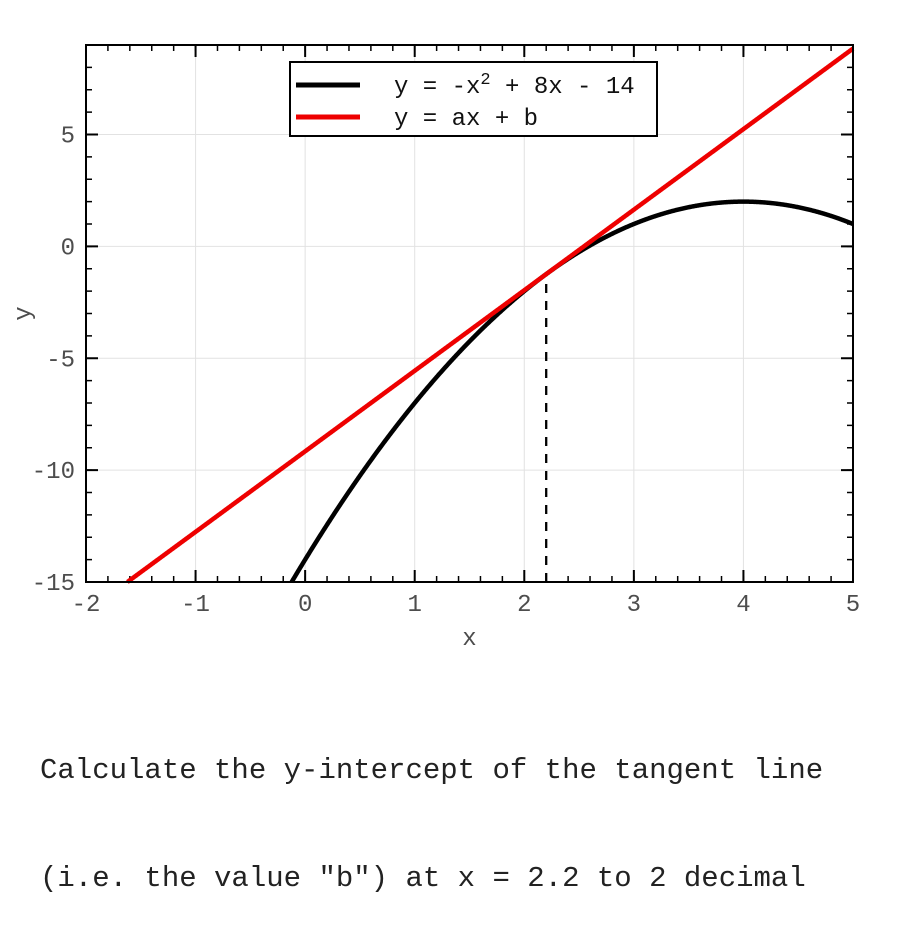 The width and height of the screenshot is (900, 930). Describe the element at coordinates (524, 605) in the screenshot. I see `x-tick-label: 2` at that location.